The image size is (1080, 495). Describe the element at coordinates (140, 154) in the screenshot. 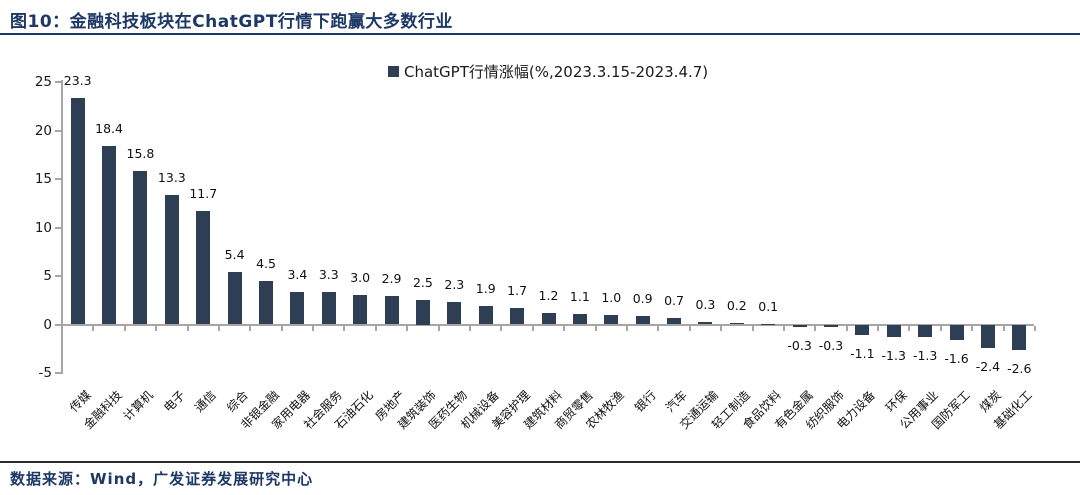

I see `bar-value-label: 15.8` at that location.